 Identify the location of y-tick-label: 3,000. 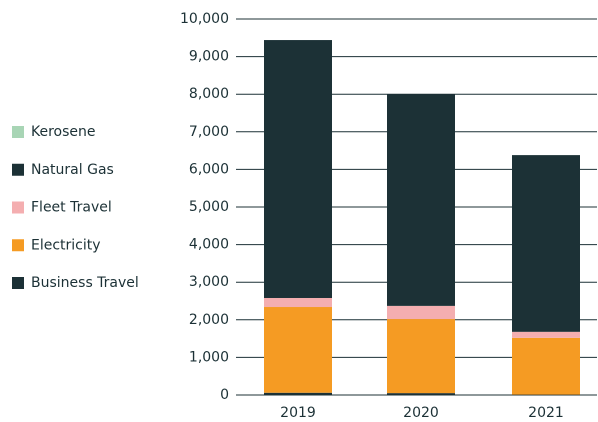
(209, 282).